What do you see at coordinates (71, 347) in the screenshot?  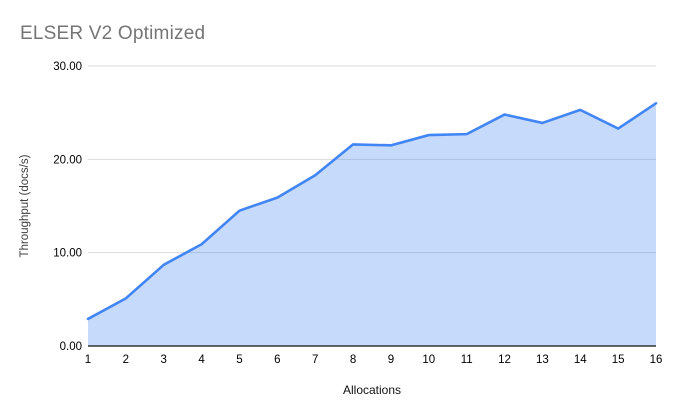 I see `y-tick-label: 0.00` at bounding box center [71, 347].